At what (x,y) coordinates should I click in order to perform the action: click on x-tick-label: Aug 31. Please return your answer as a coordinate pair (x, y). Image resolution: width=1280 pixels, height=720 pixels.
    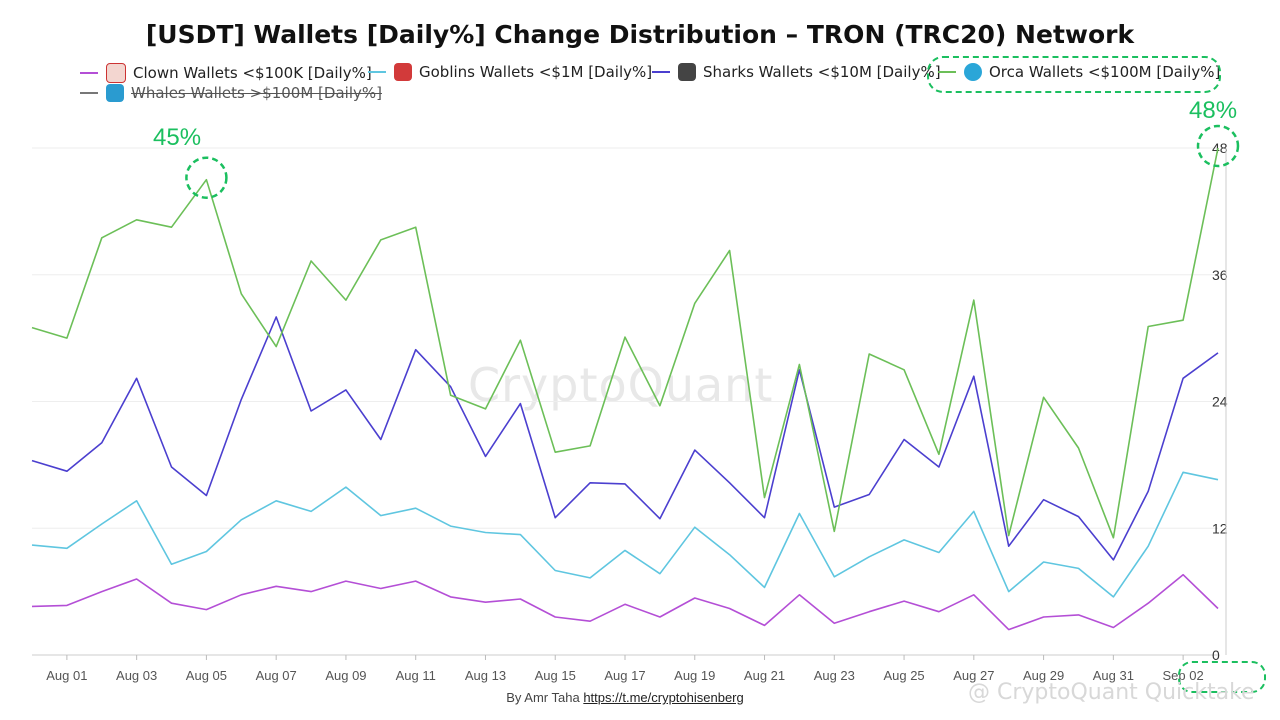
    Looking at the image, I should click on (1113, 675).